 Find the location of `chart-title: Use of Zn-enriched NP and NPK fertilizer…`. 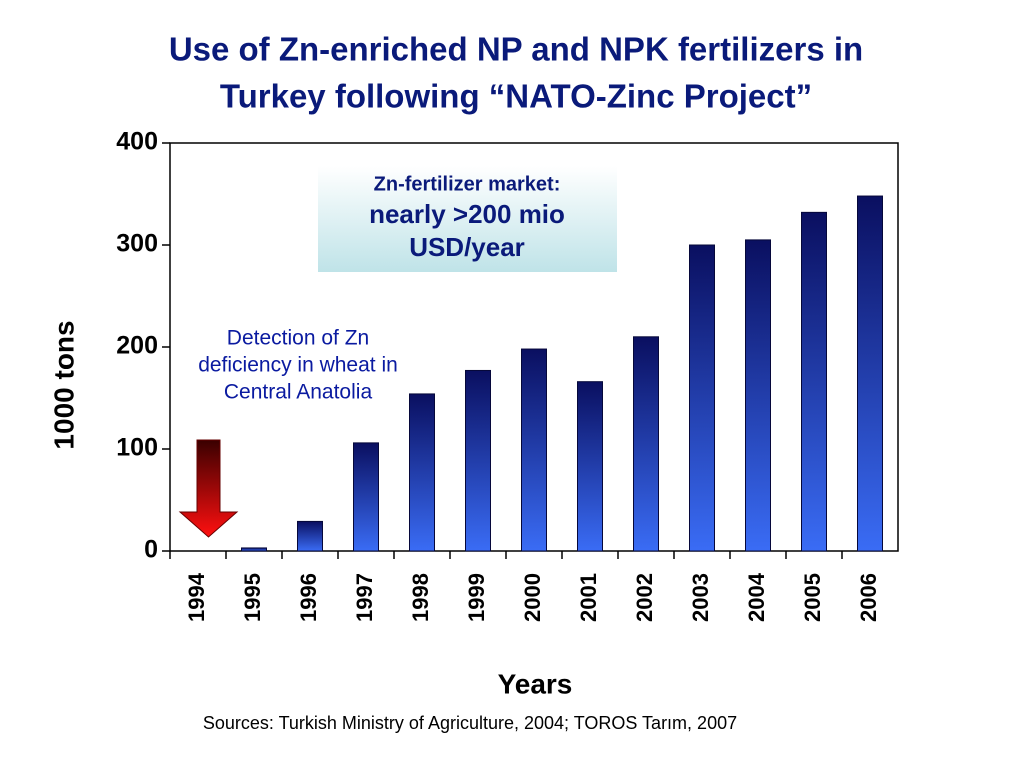

chart-title: Use of Zn-enriched NP and NPK fertilizer… is located at coordinates (516, 49).